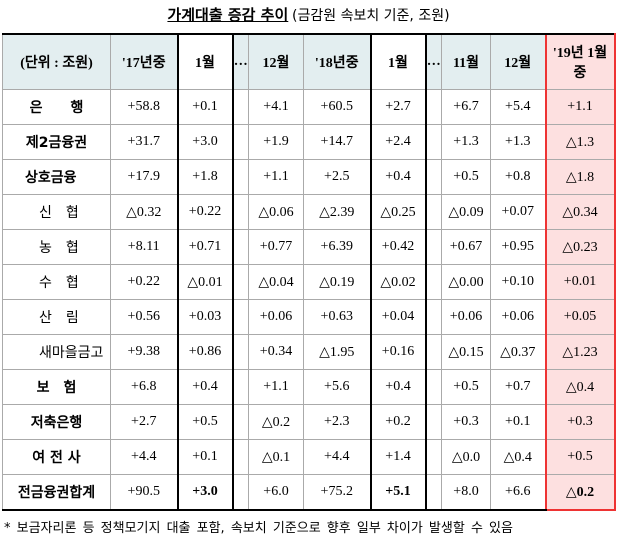 This screenshot has height=544, width=617. Describe the element at coordinates (144, 492) in the screenshot. I see `value-cell: +90.5` at that location.